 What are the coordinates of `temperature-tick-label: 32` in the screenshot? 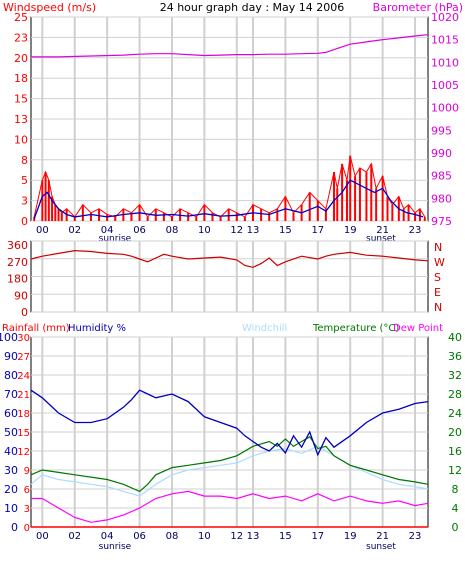 It's located at (455, 375).